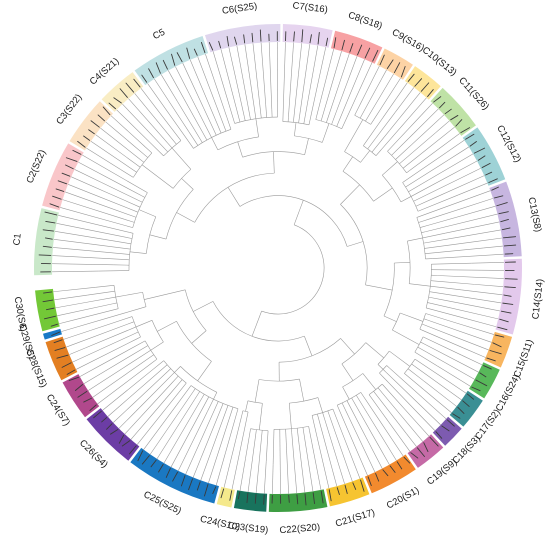 This screenshot has height=553, width=550. I want to click on clade-label: C26(S4), so click(93, 454).